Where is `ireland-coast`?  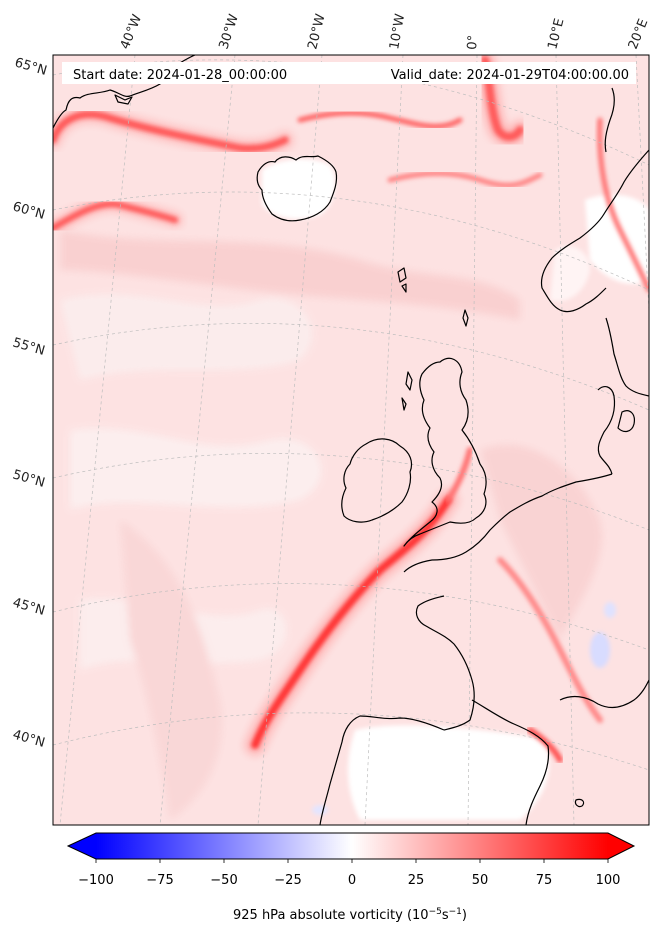 ireland-coast is located at coordinates (377, 480).